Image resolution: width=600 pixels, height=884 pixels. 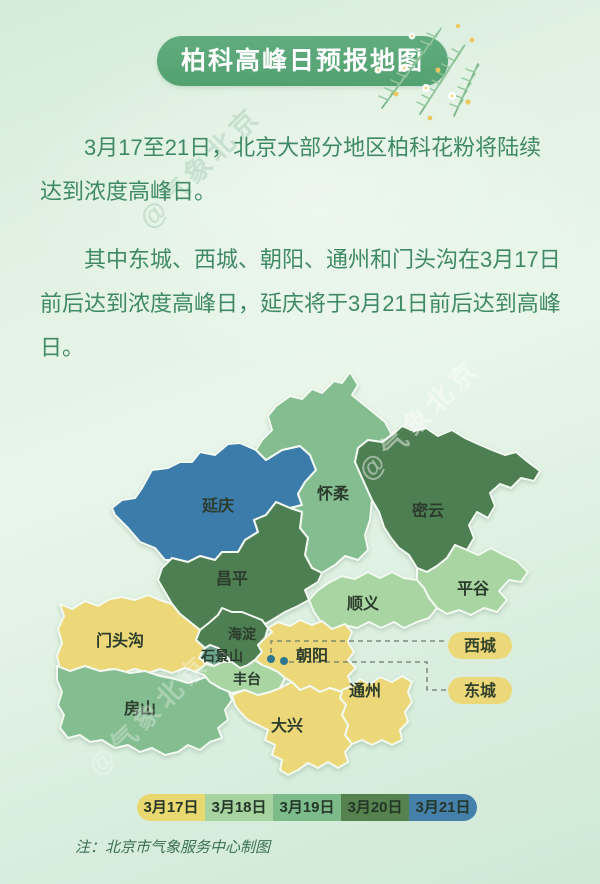 I want to click on legend-item-mar21: 3月21日, so click(x=443, y=807).